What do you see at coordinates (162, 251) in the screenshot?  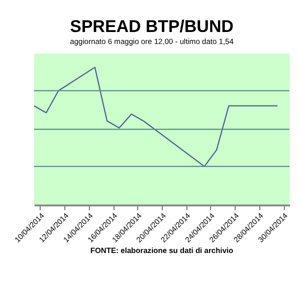 I see `source-note: FONTE: elaborazione su dati di archivio` at bounding box center [162, 251].